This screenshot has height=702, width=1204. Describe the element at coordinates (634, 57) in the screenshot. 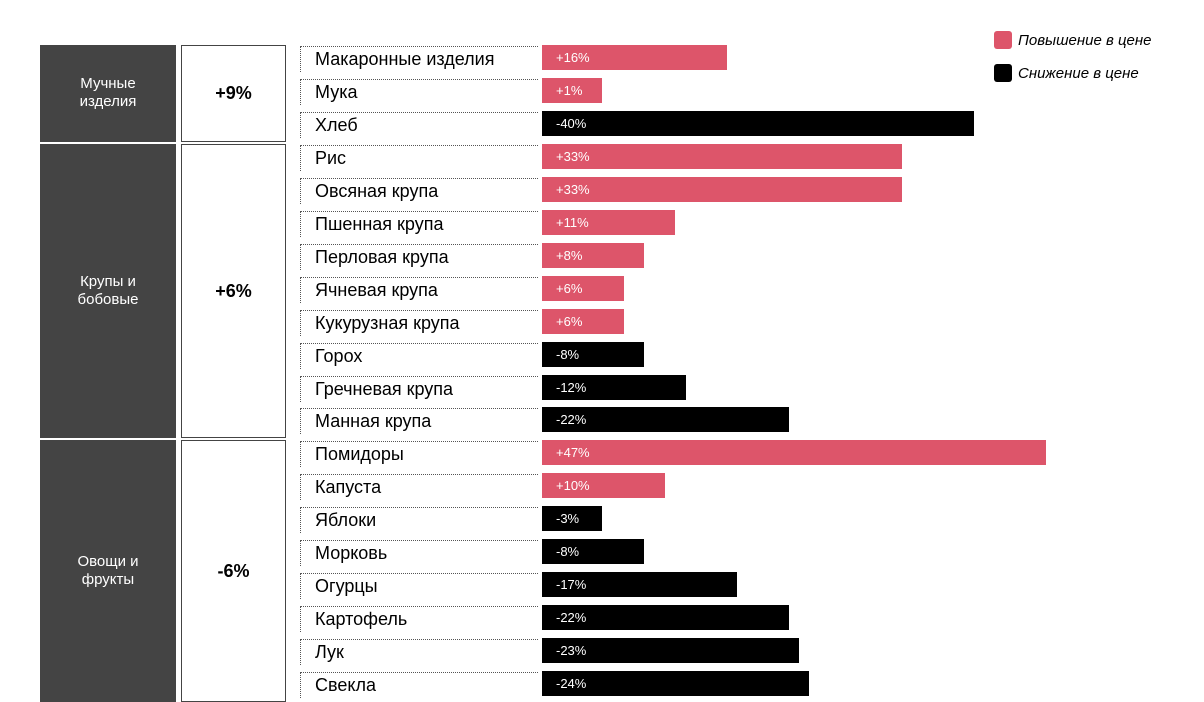

I see `bar-increase: +16%` at that location.